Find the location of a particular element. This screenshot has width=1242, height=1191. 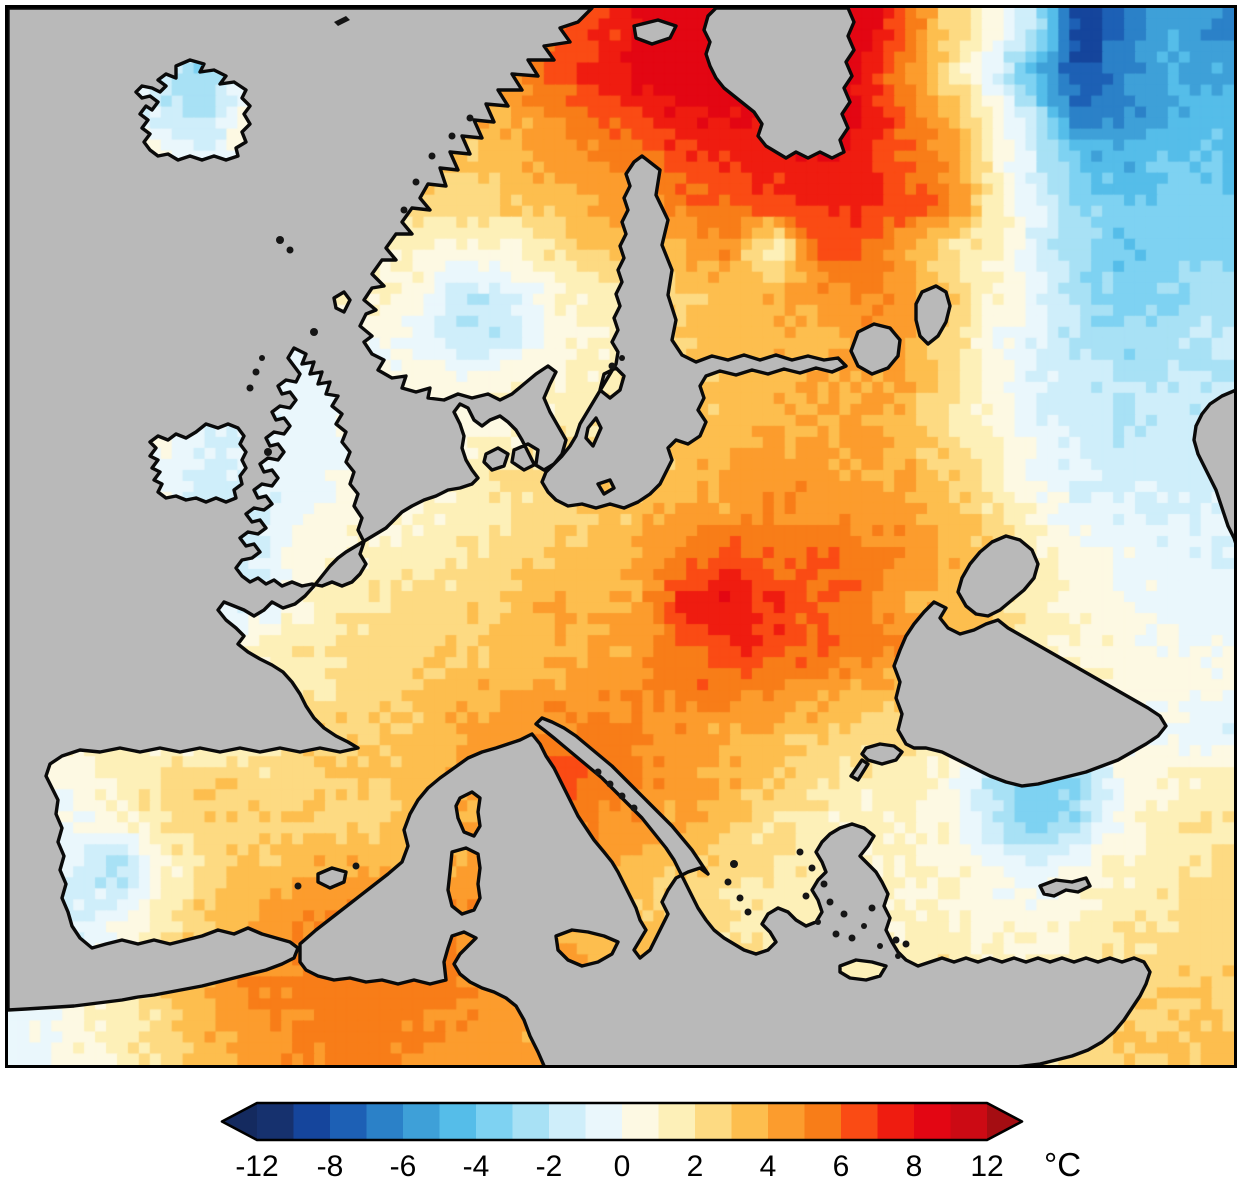

colorbar-over-arrow is located at coordinates (1004, 1121).